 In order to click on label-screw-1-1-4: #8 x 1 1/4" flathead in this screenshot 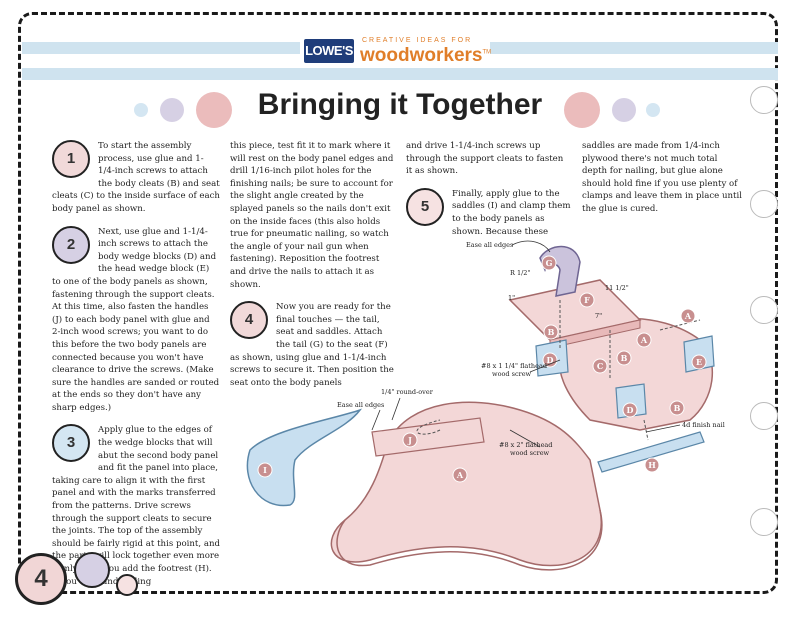, I will do `click(514, 366)`.